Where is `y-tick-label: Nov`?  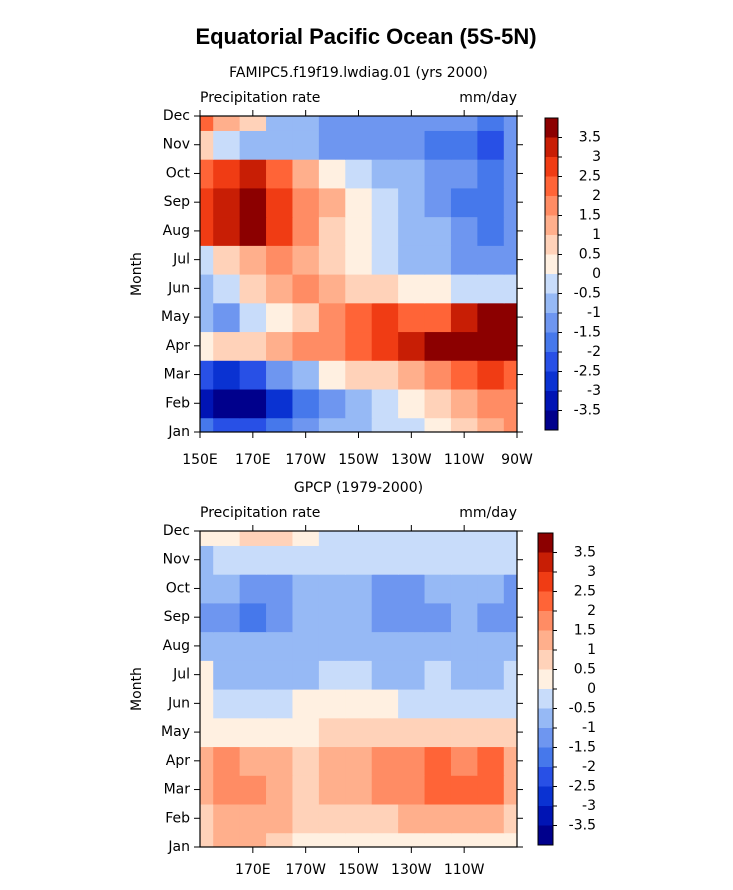 y-tick-label: Nov is located at coordinates (176, 560).